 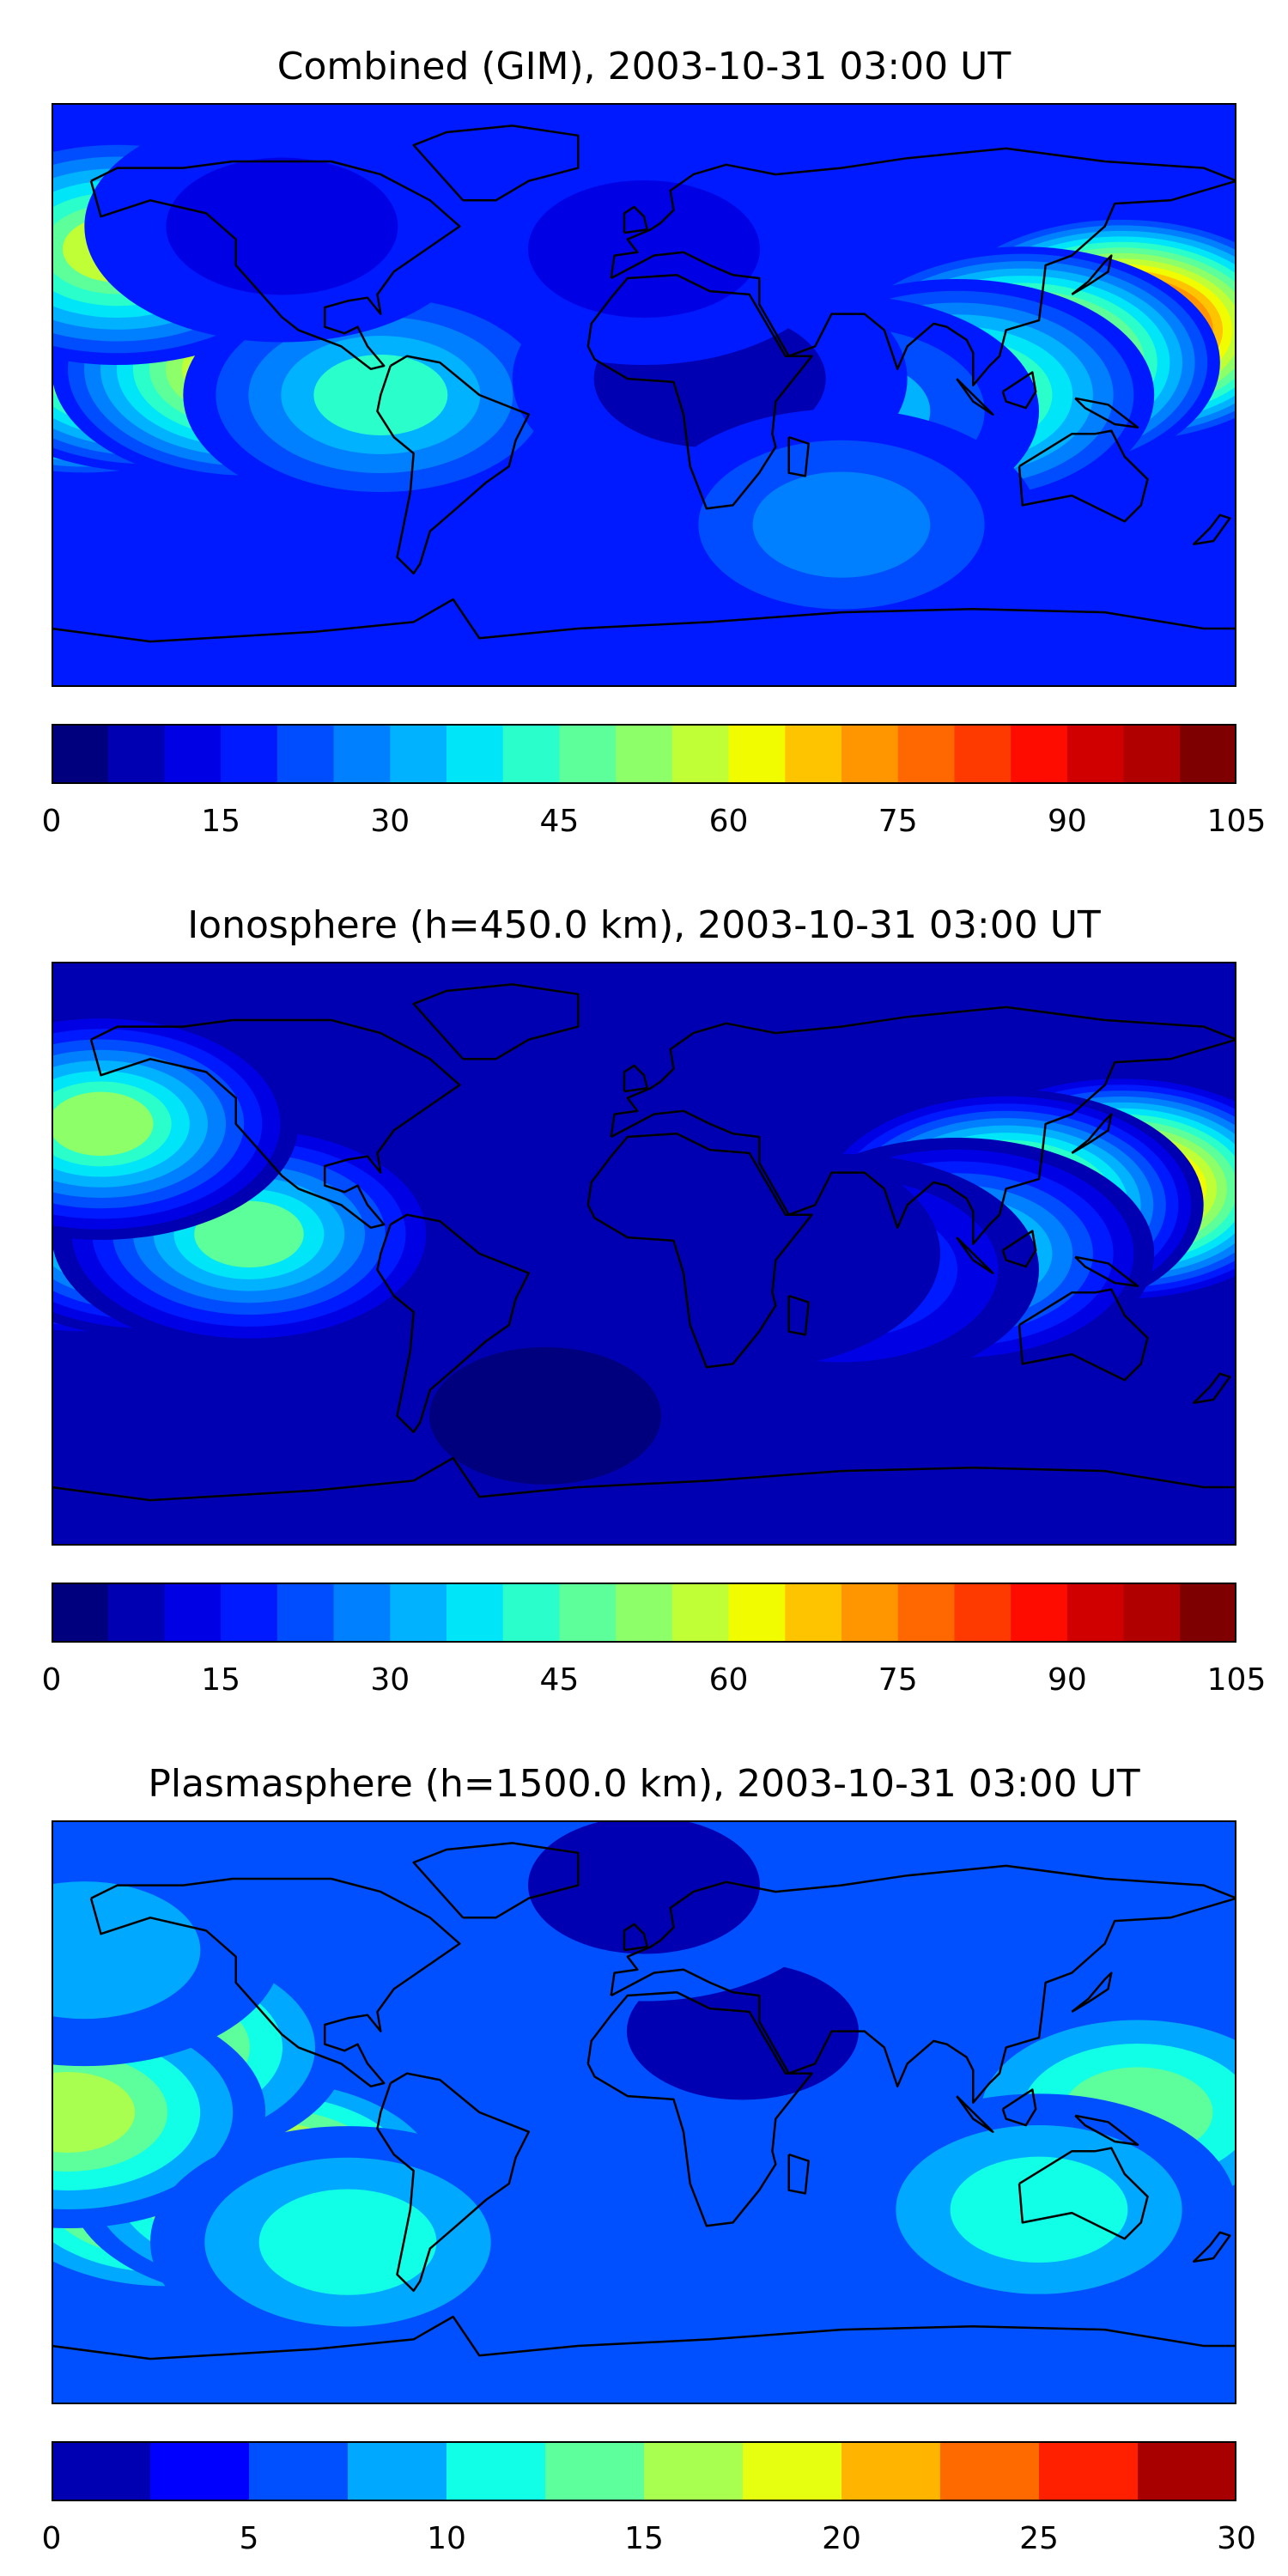 I want to click on combined-colorbar-ticks: 0 15 30 45 60 75 90 105, so click(x=654, y=822).